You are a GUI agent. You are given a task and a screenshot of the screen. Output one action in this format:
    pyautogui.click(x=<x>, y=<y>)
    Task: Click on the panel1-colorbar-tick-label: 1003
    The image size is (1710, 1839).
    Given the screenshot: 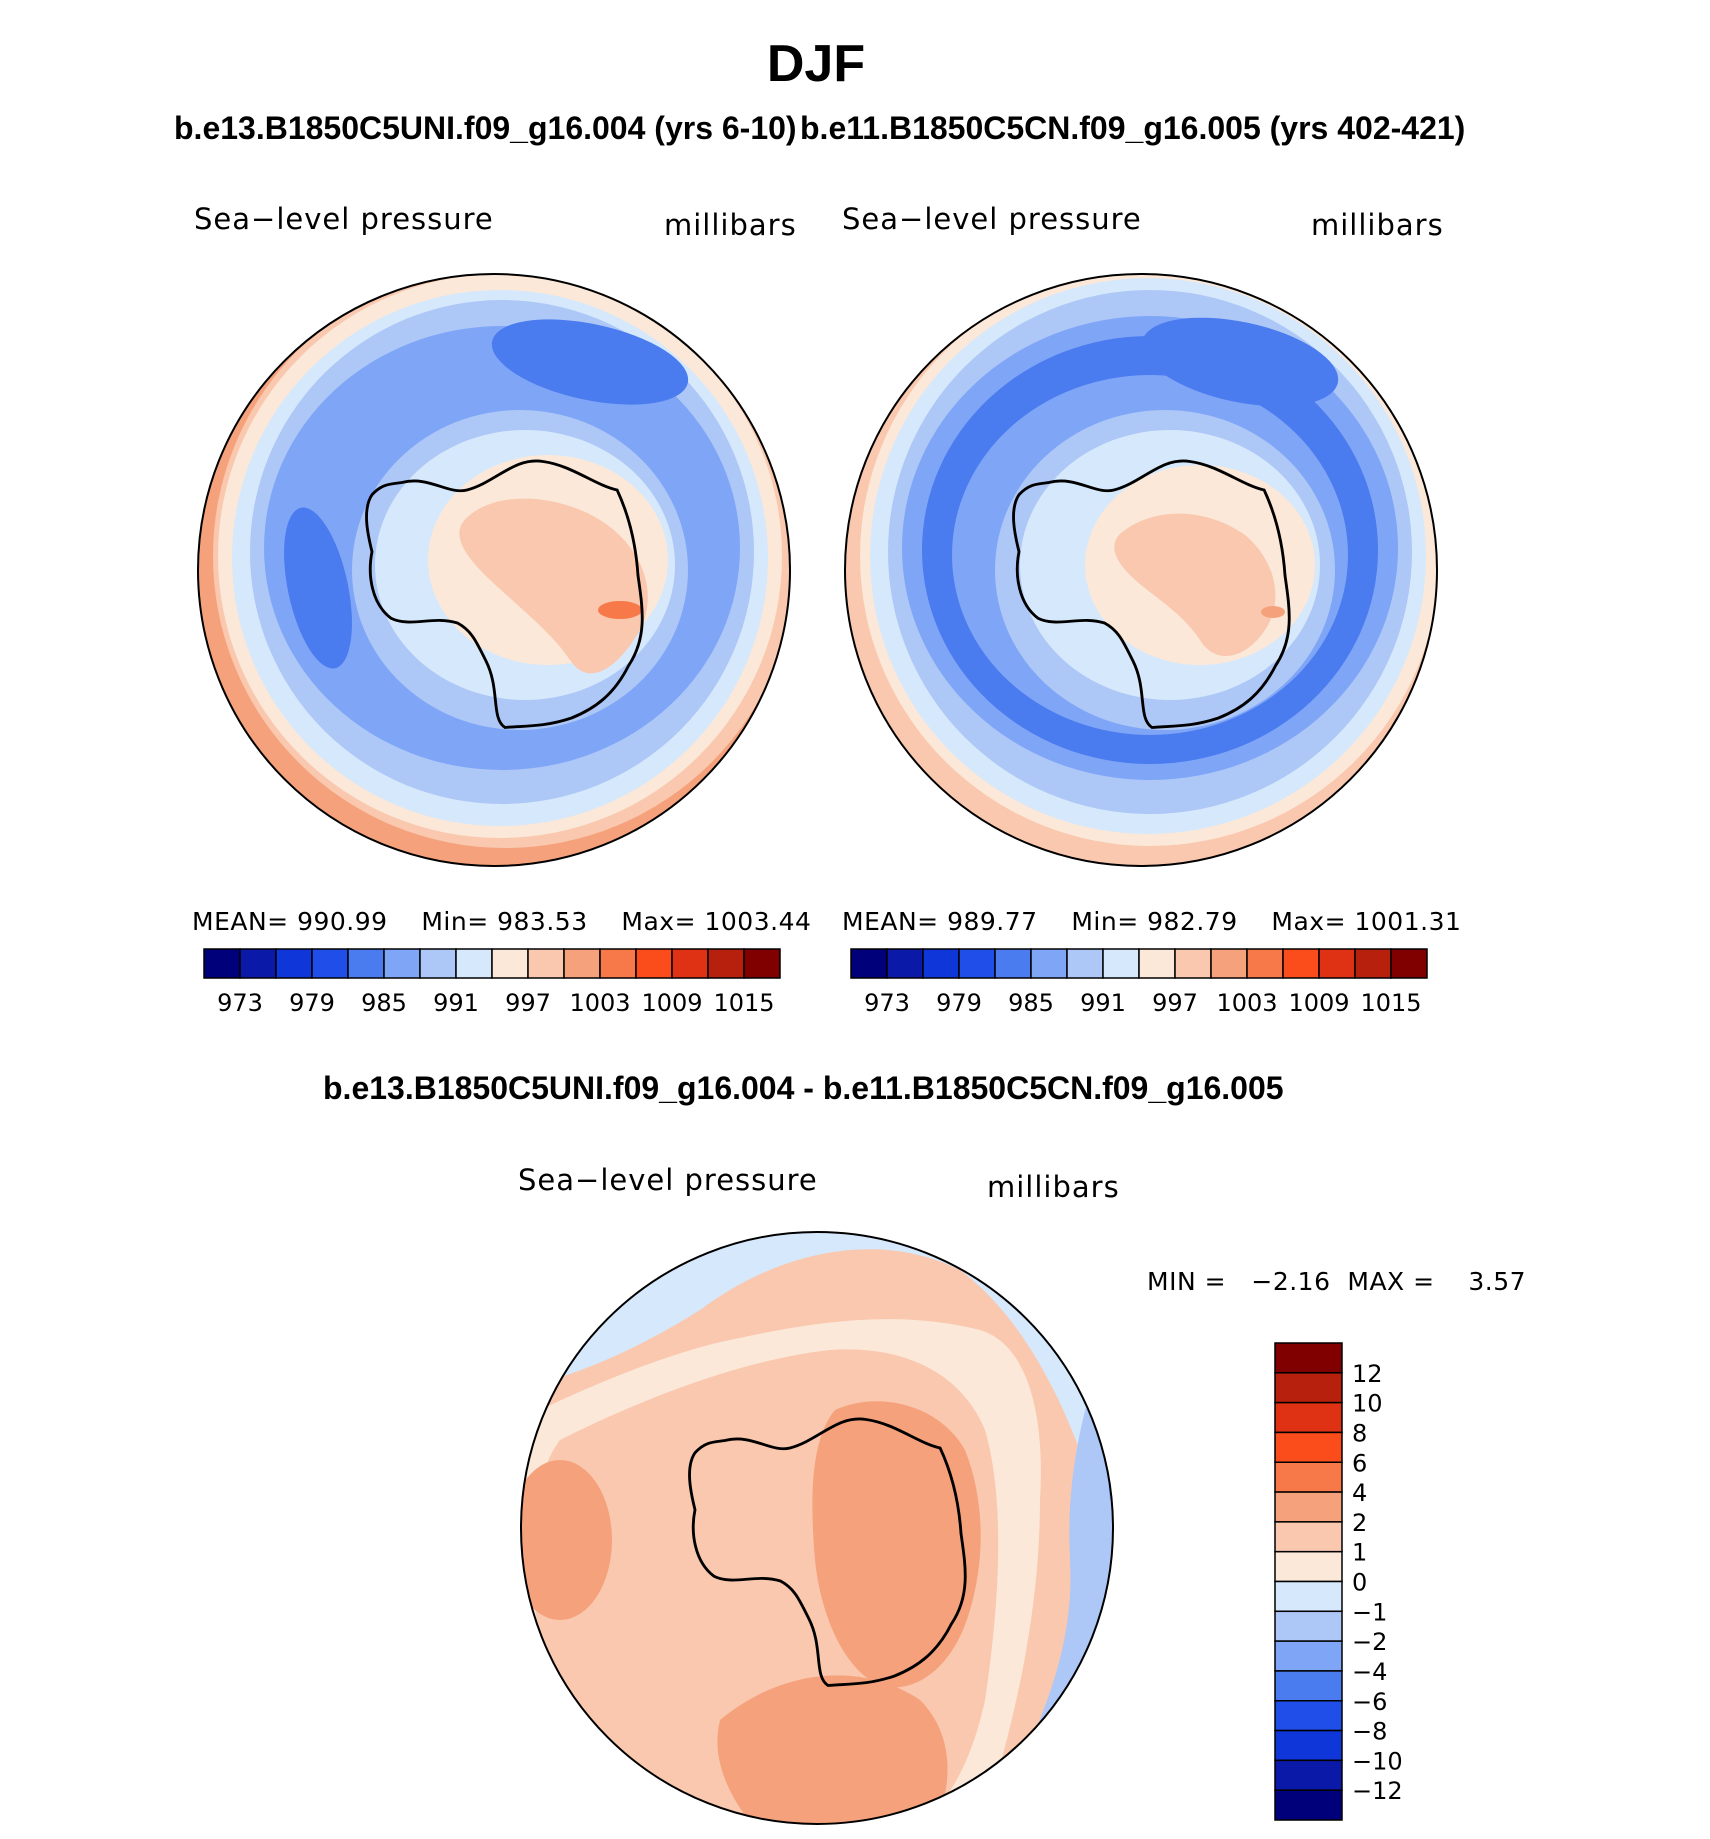 What is the action you would take?
    pyautogui.click(x=599, y=1003)
    